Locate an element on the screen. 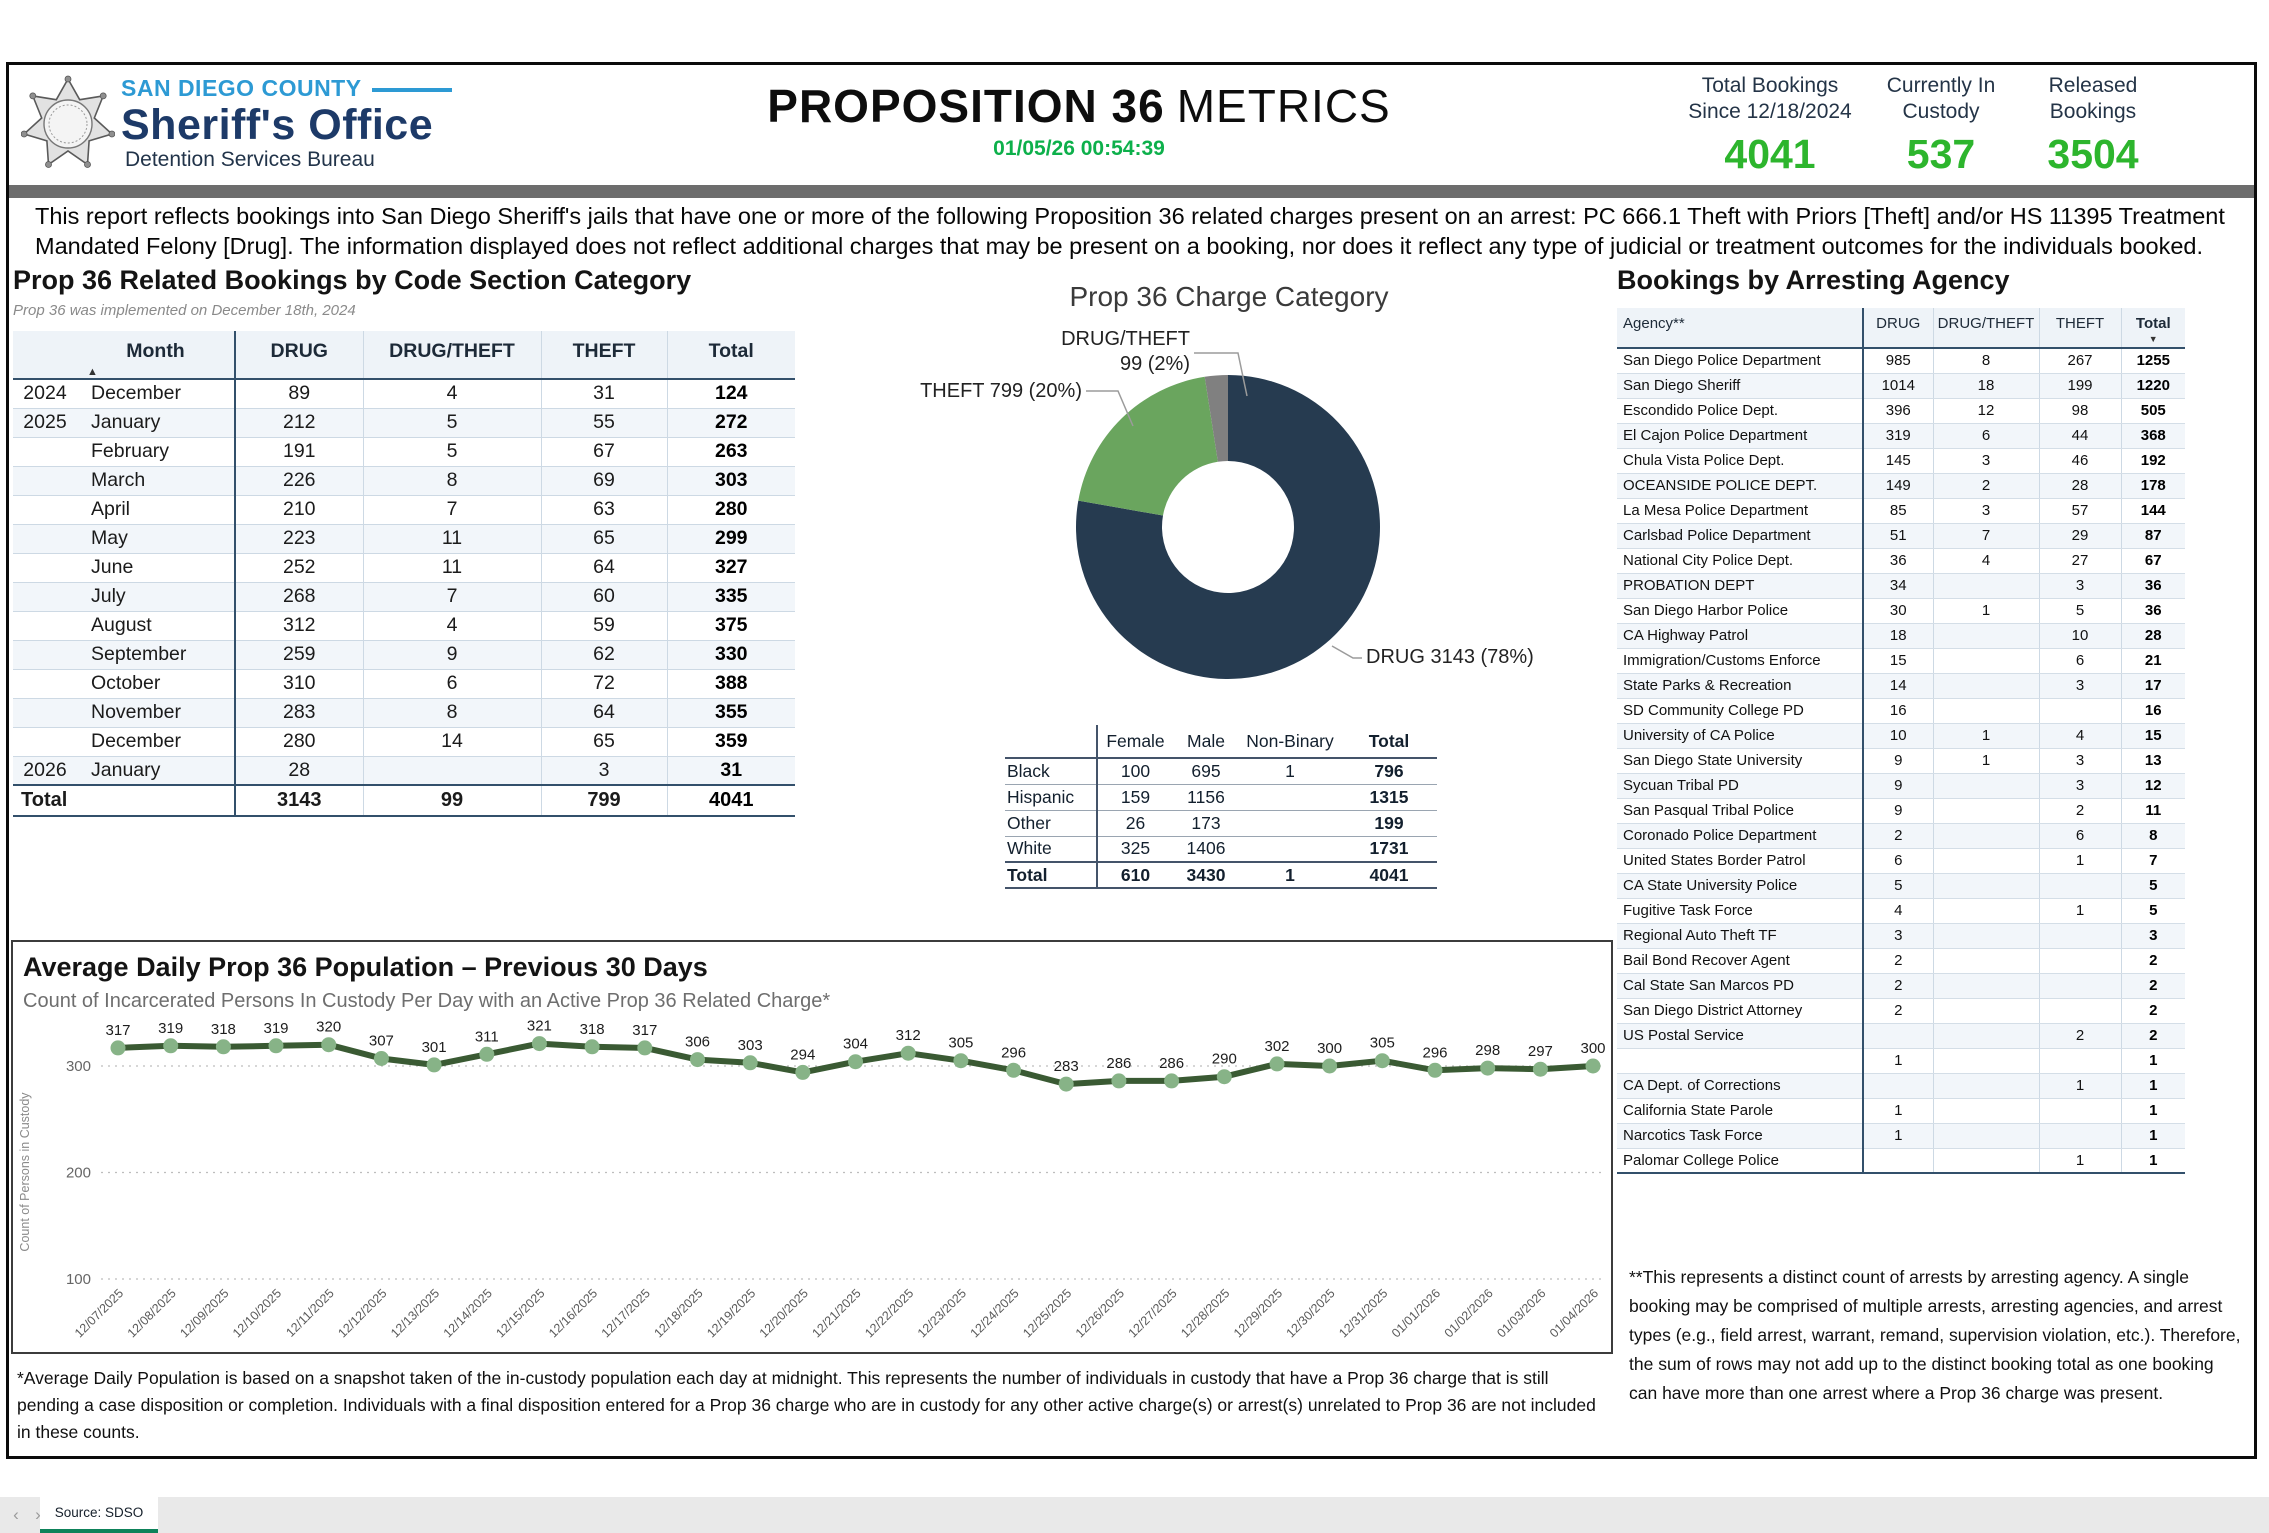 The height and width of the screenshot is (1533, 2269). demo-row-white: White 325 1406 1731 is located at coordinates (1221, 849).